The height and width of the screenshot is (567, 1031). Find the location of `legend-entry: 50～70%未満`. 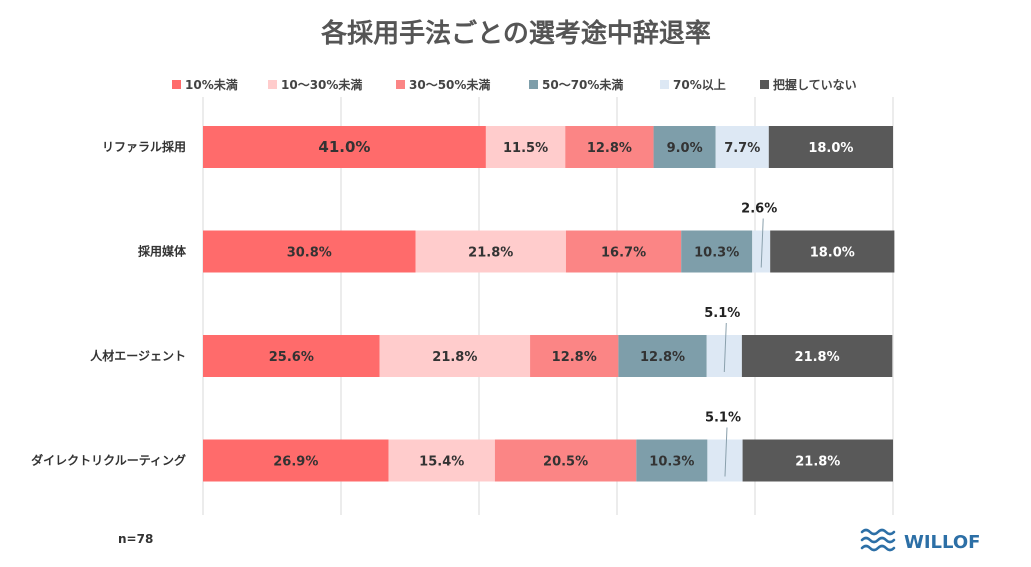

legend-entry: 50～70%未満 is located at coordinates (582, 84).